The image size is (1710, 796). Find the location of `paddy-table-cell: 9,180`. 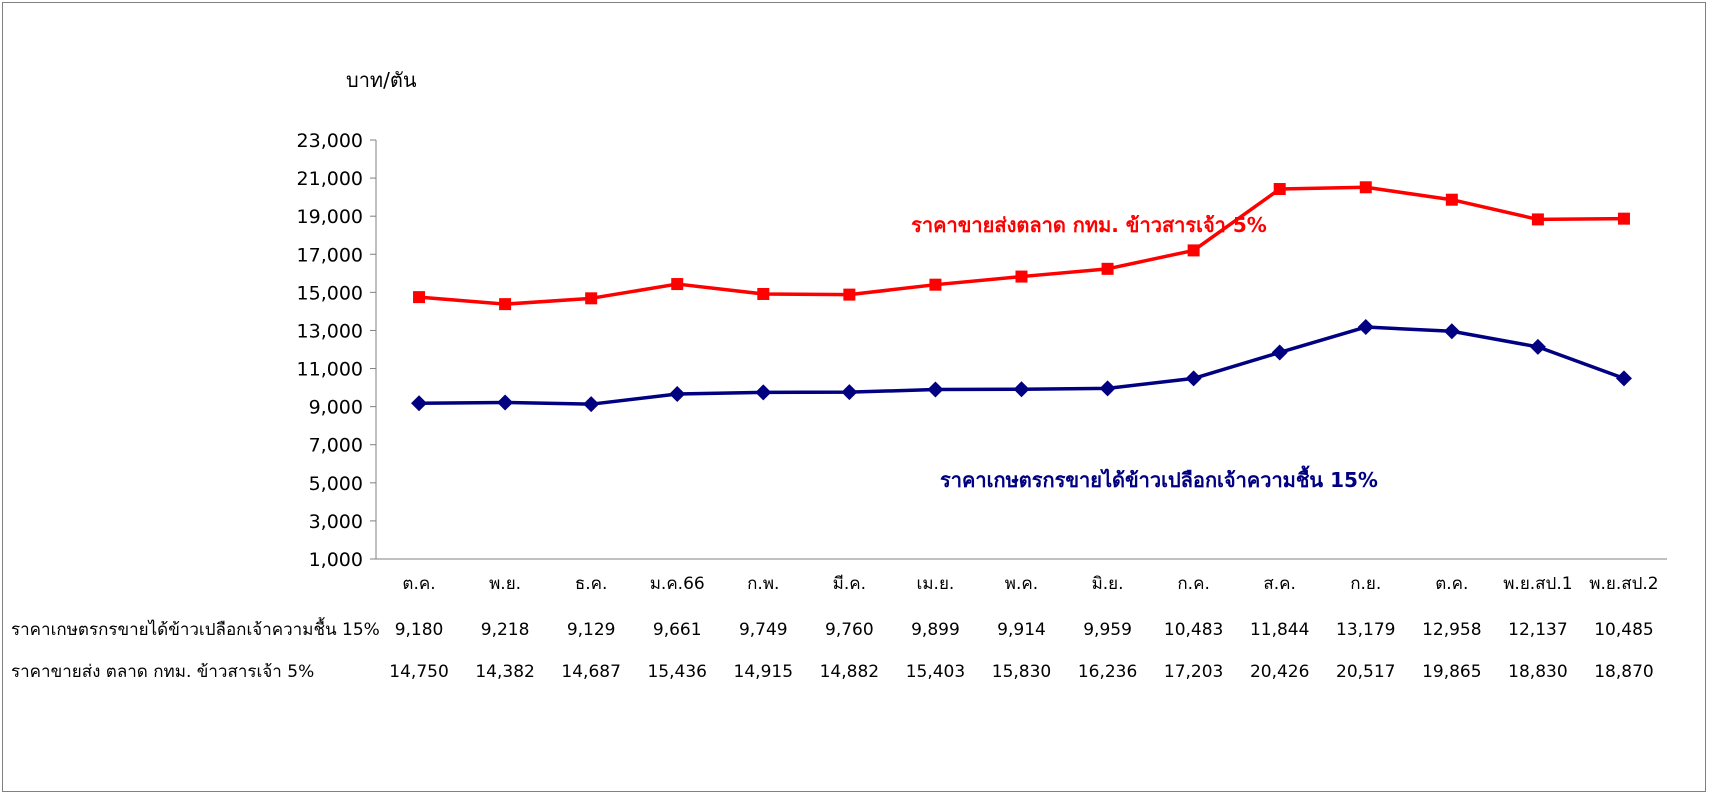

paddy-table-cell: 9,180 is located at coordinates (419, 630).